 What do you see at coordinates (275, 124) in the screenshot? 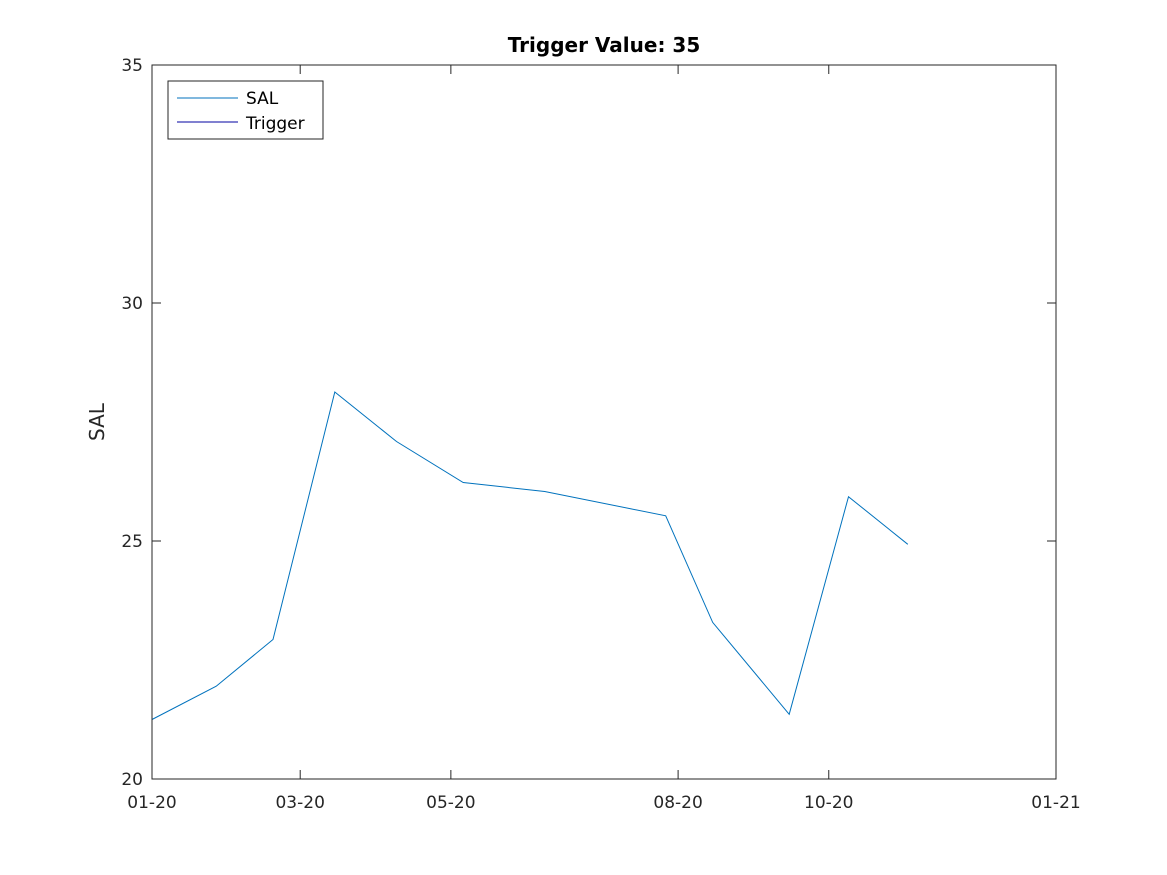
I see `legend-label-trigger: Trigger` at bounding box center [275, 124].